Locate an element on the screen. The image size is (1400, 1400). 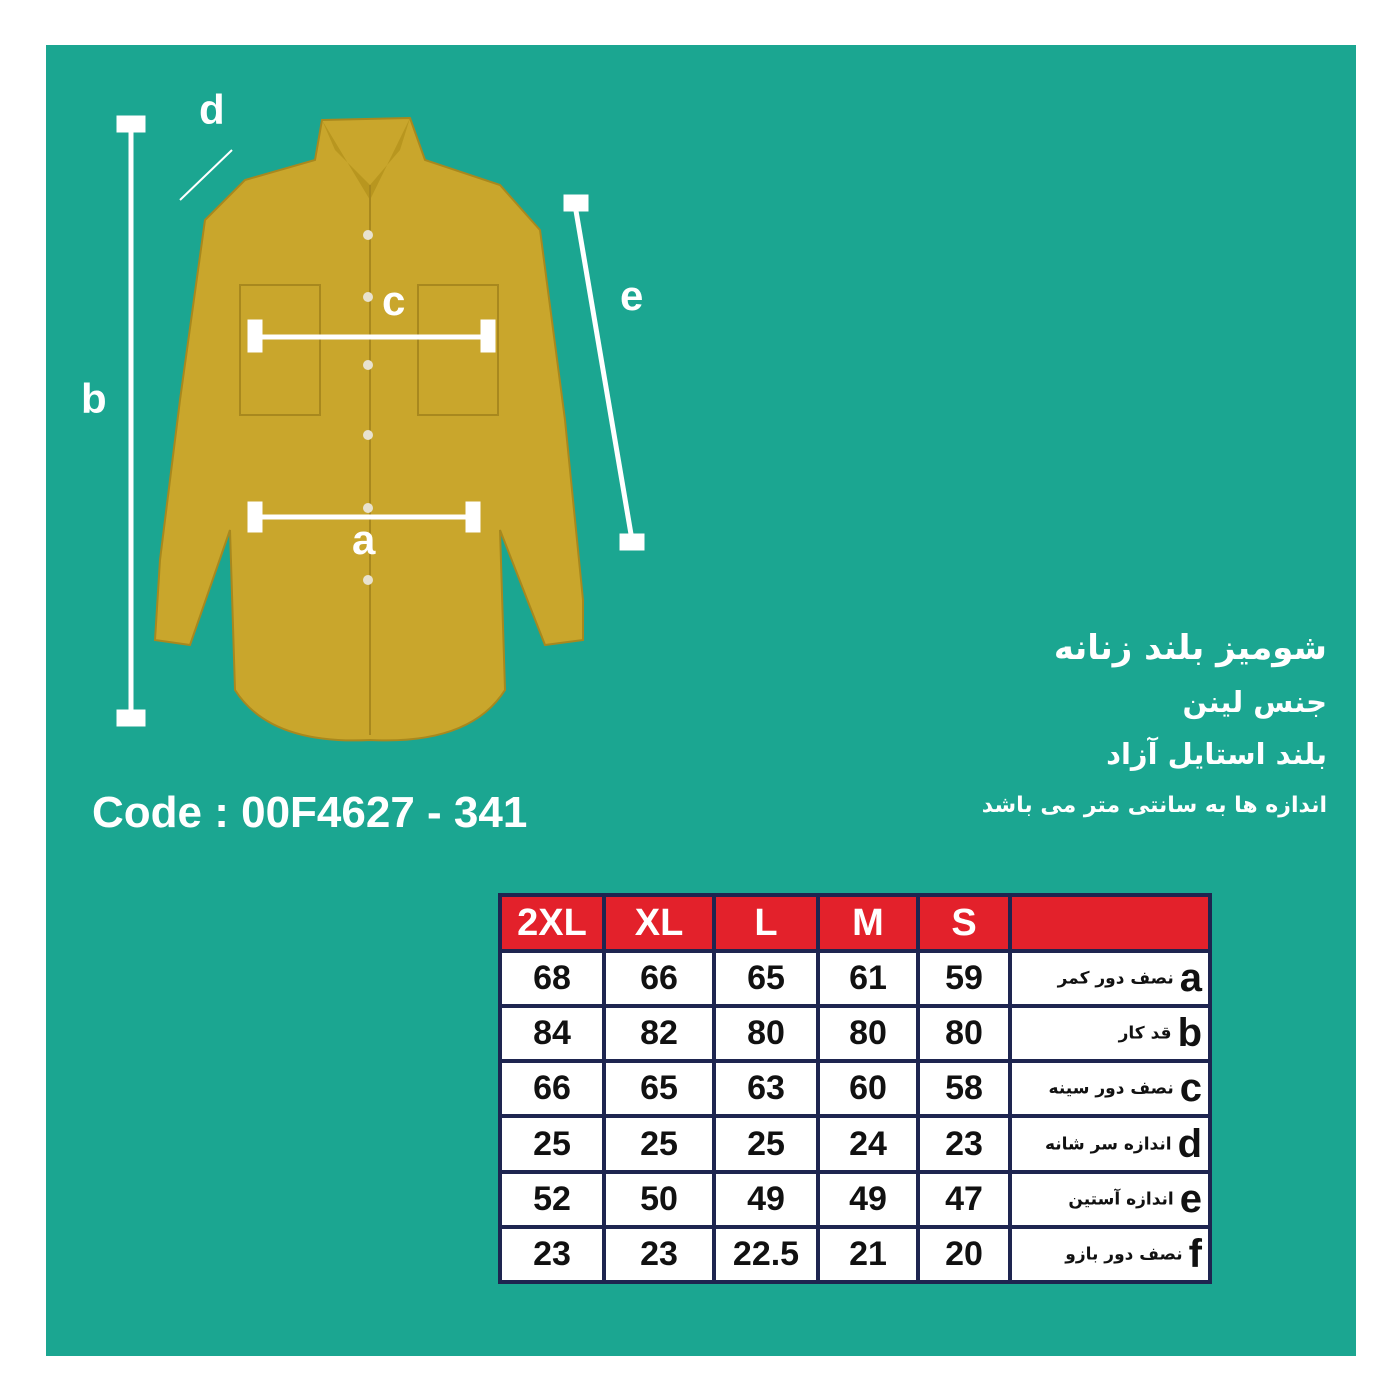
table-row: 84 82 80 80 80 bقد کار is located at coordinates (855, 1034).